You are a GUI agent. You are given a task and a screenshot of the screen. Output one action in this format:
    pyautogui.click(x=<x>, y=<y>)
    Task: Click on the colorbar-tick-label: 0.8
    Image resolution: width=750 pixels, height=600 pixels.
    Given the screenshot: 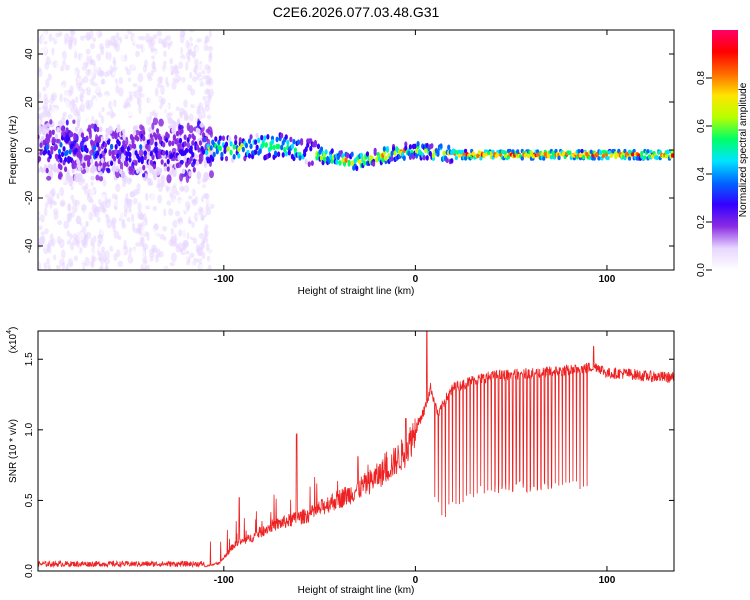 What is the action you would take?
    pyautogui.click(x=701, y=78)
    